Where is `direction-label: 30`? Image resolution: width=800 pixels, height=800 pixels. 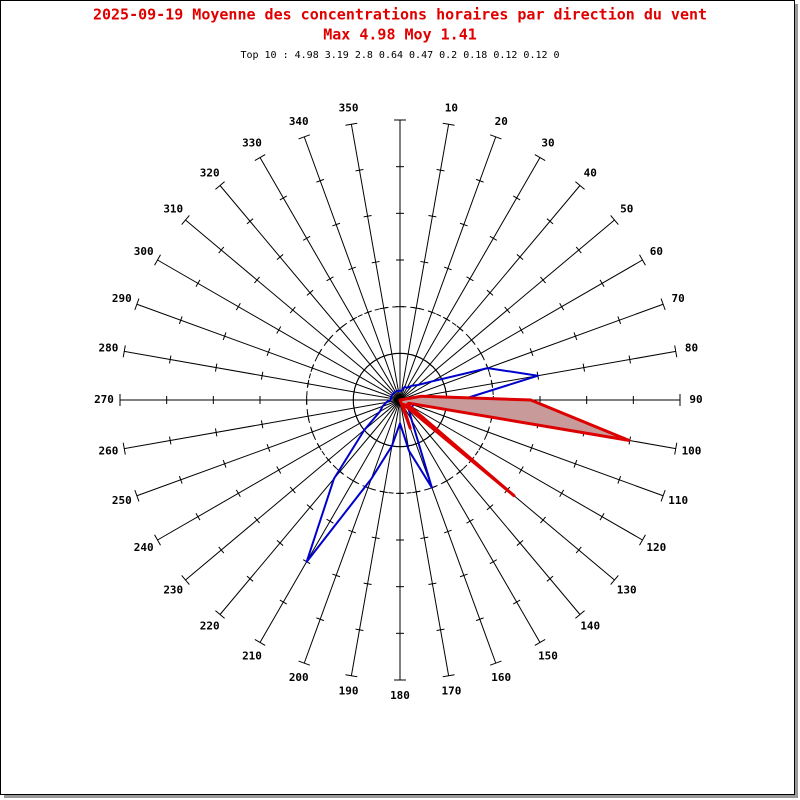
direction-label: 30 is located at coordinates (547, 143).